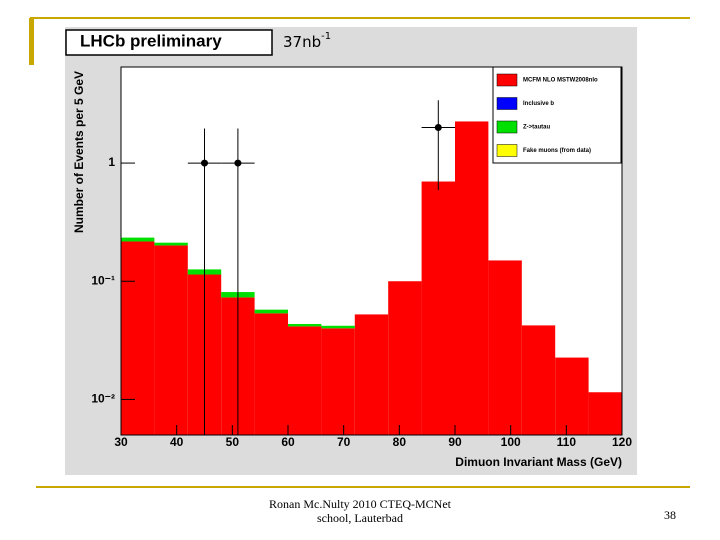 Image resolution: width=720 pixels, height=540 pixels. I want to click on banner: LHCb preliminary, so click(151, 40).